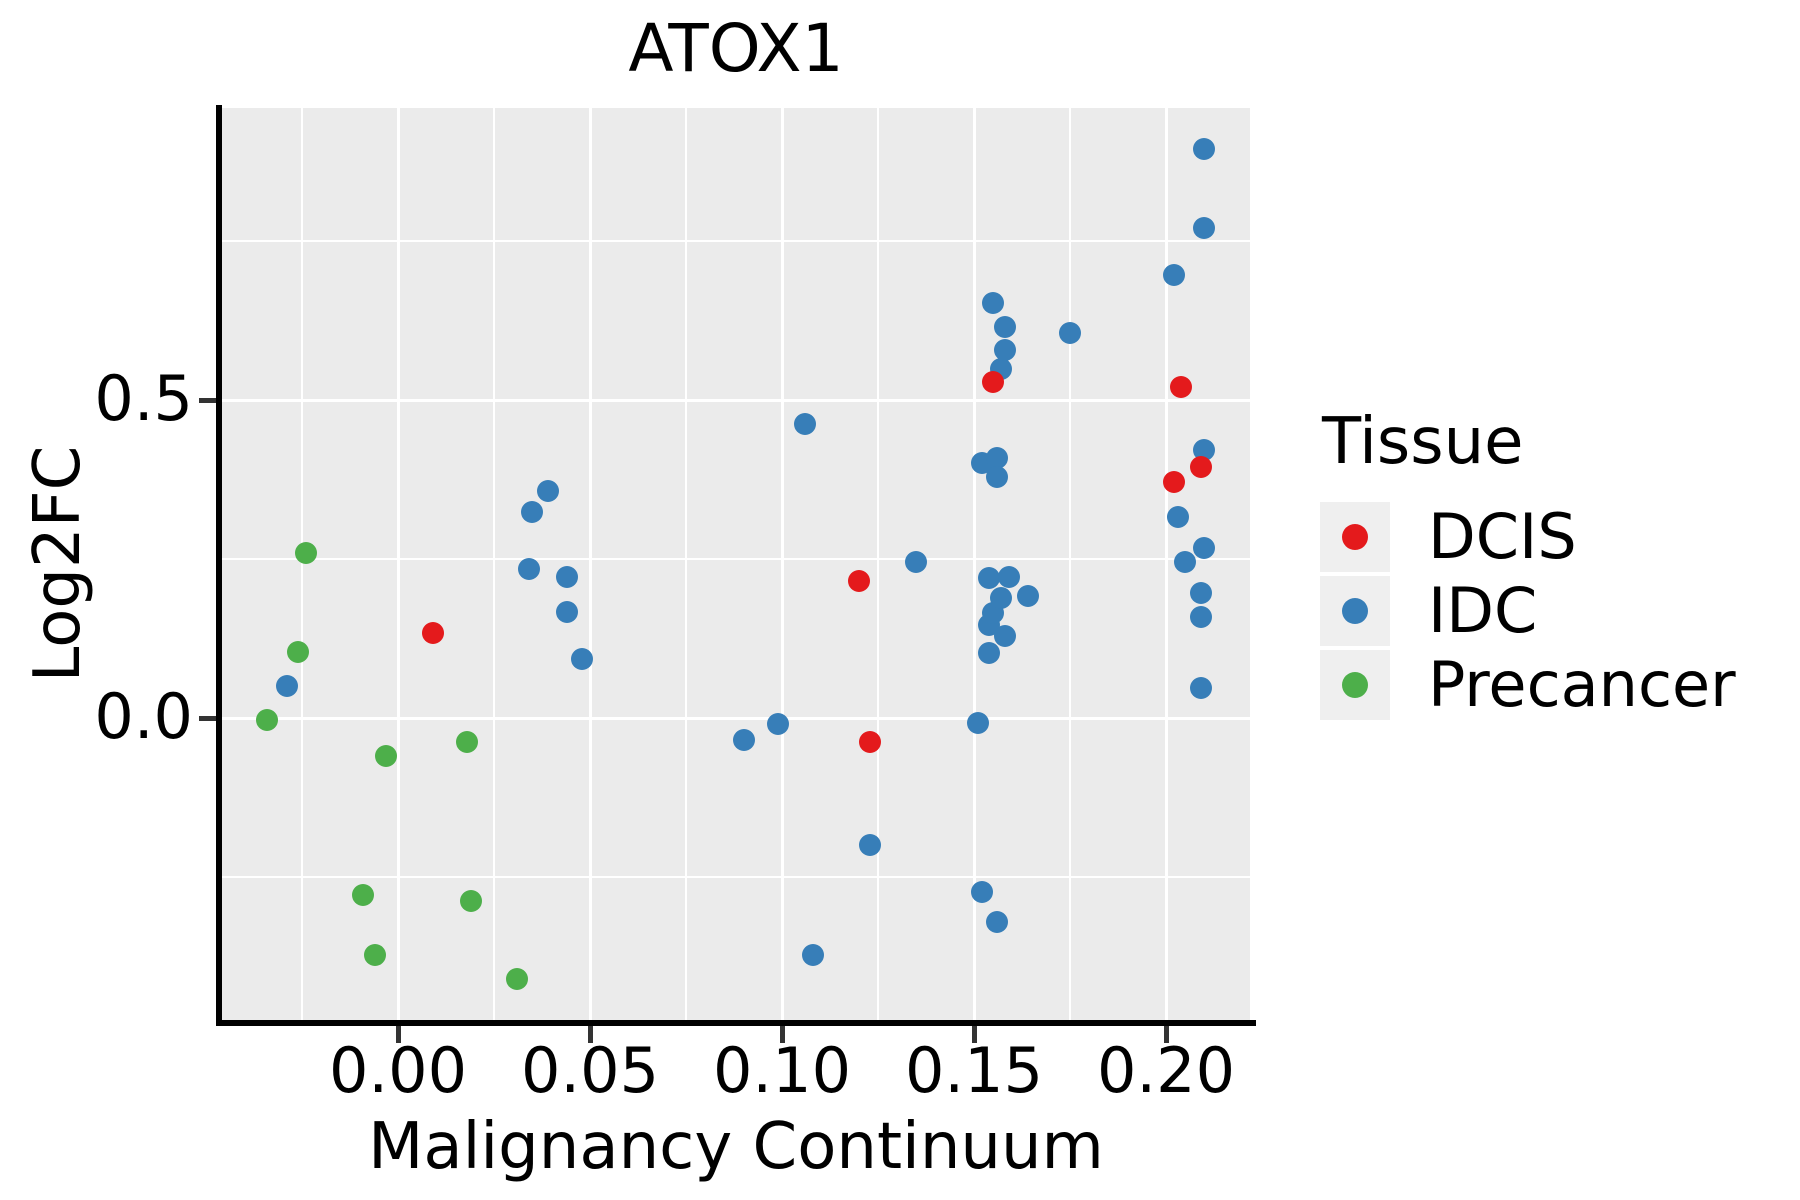 The height and width of the screenshot is (1200, 1800). Describe the element at coordinates (782, 1070) in the screenshot. I see `x-tick-label: 0.10` at that location.